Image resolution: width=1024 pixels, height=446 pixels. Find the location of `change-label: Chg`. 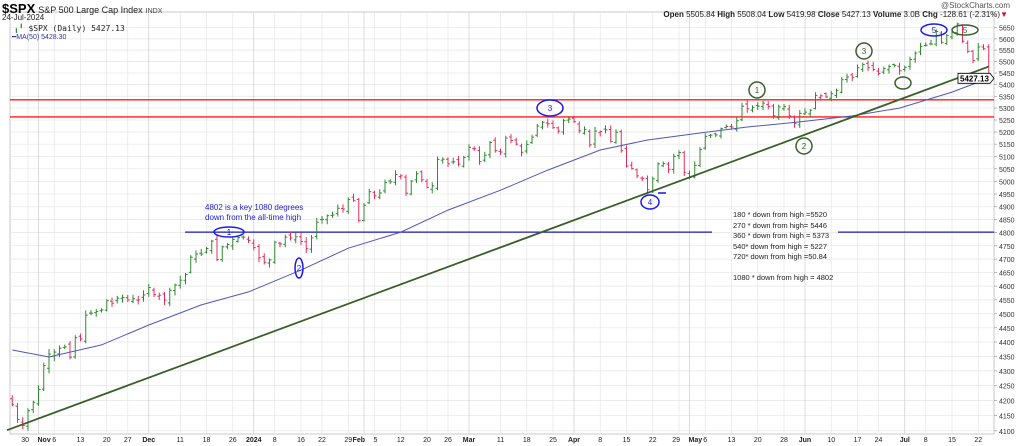

change-label: Chg is located at coordinates (930, 14).